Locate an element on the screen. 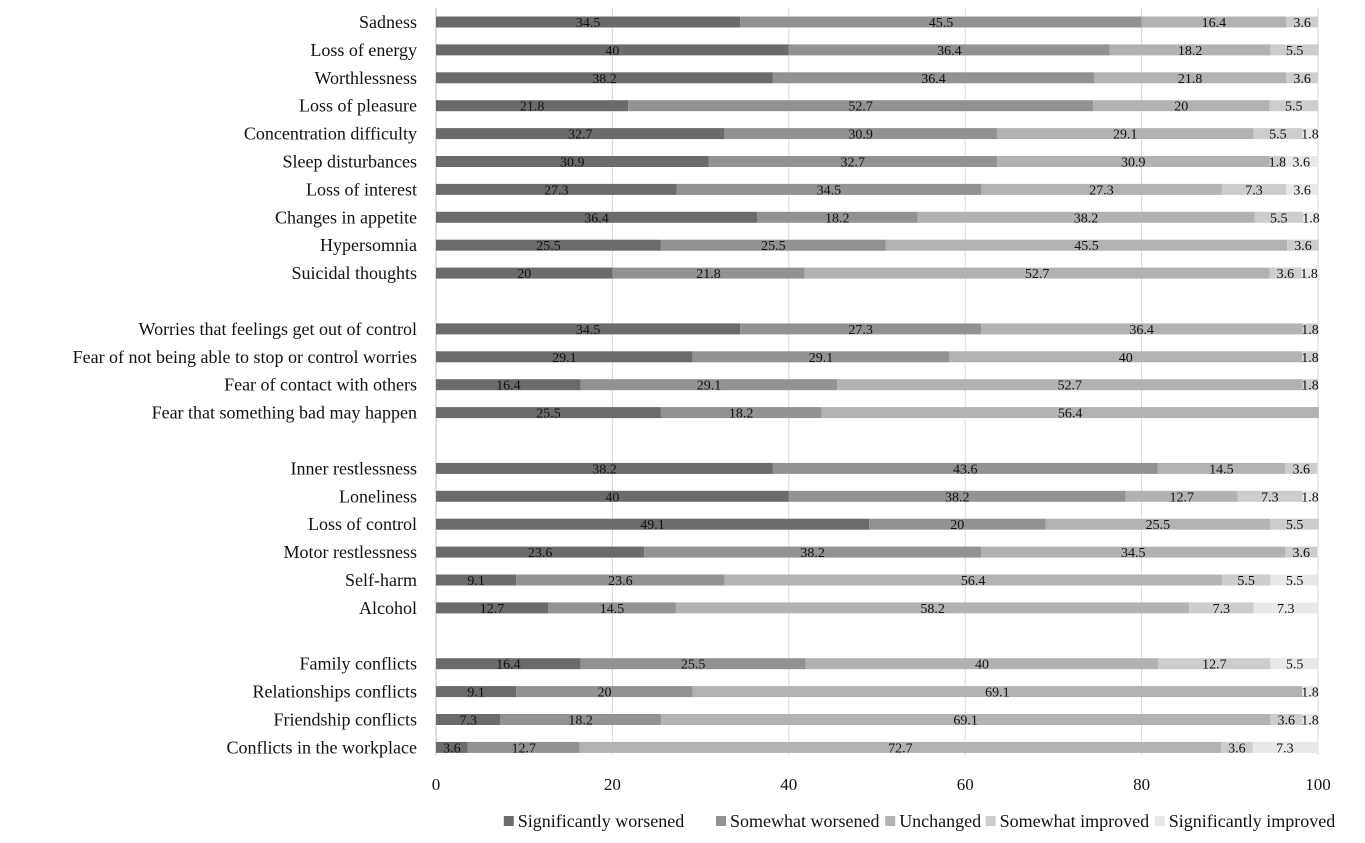  category-label: Sleep disturbances is located at coordinates (350, 162).